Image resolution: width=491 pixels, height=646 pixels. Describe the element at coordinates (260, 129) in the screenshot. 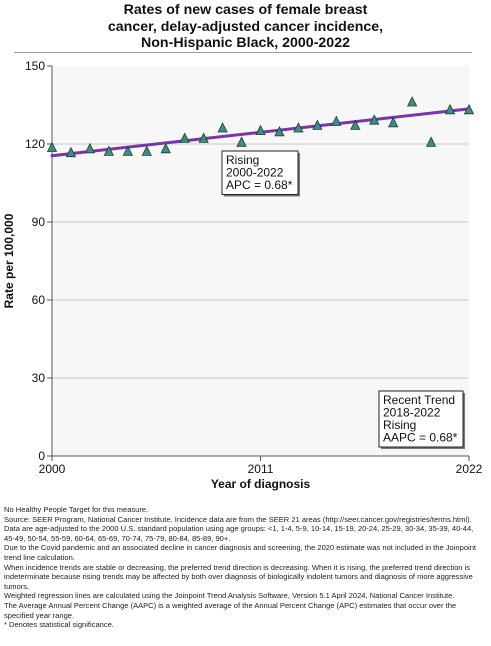

I see `data-point-2011` at that location.